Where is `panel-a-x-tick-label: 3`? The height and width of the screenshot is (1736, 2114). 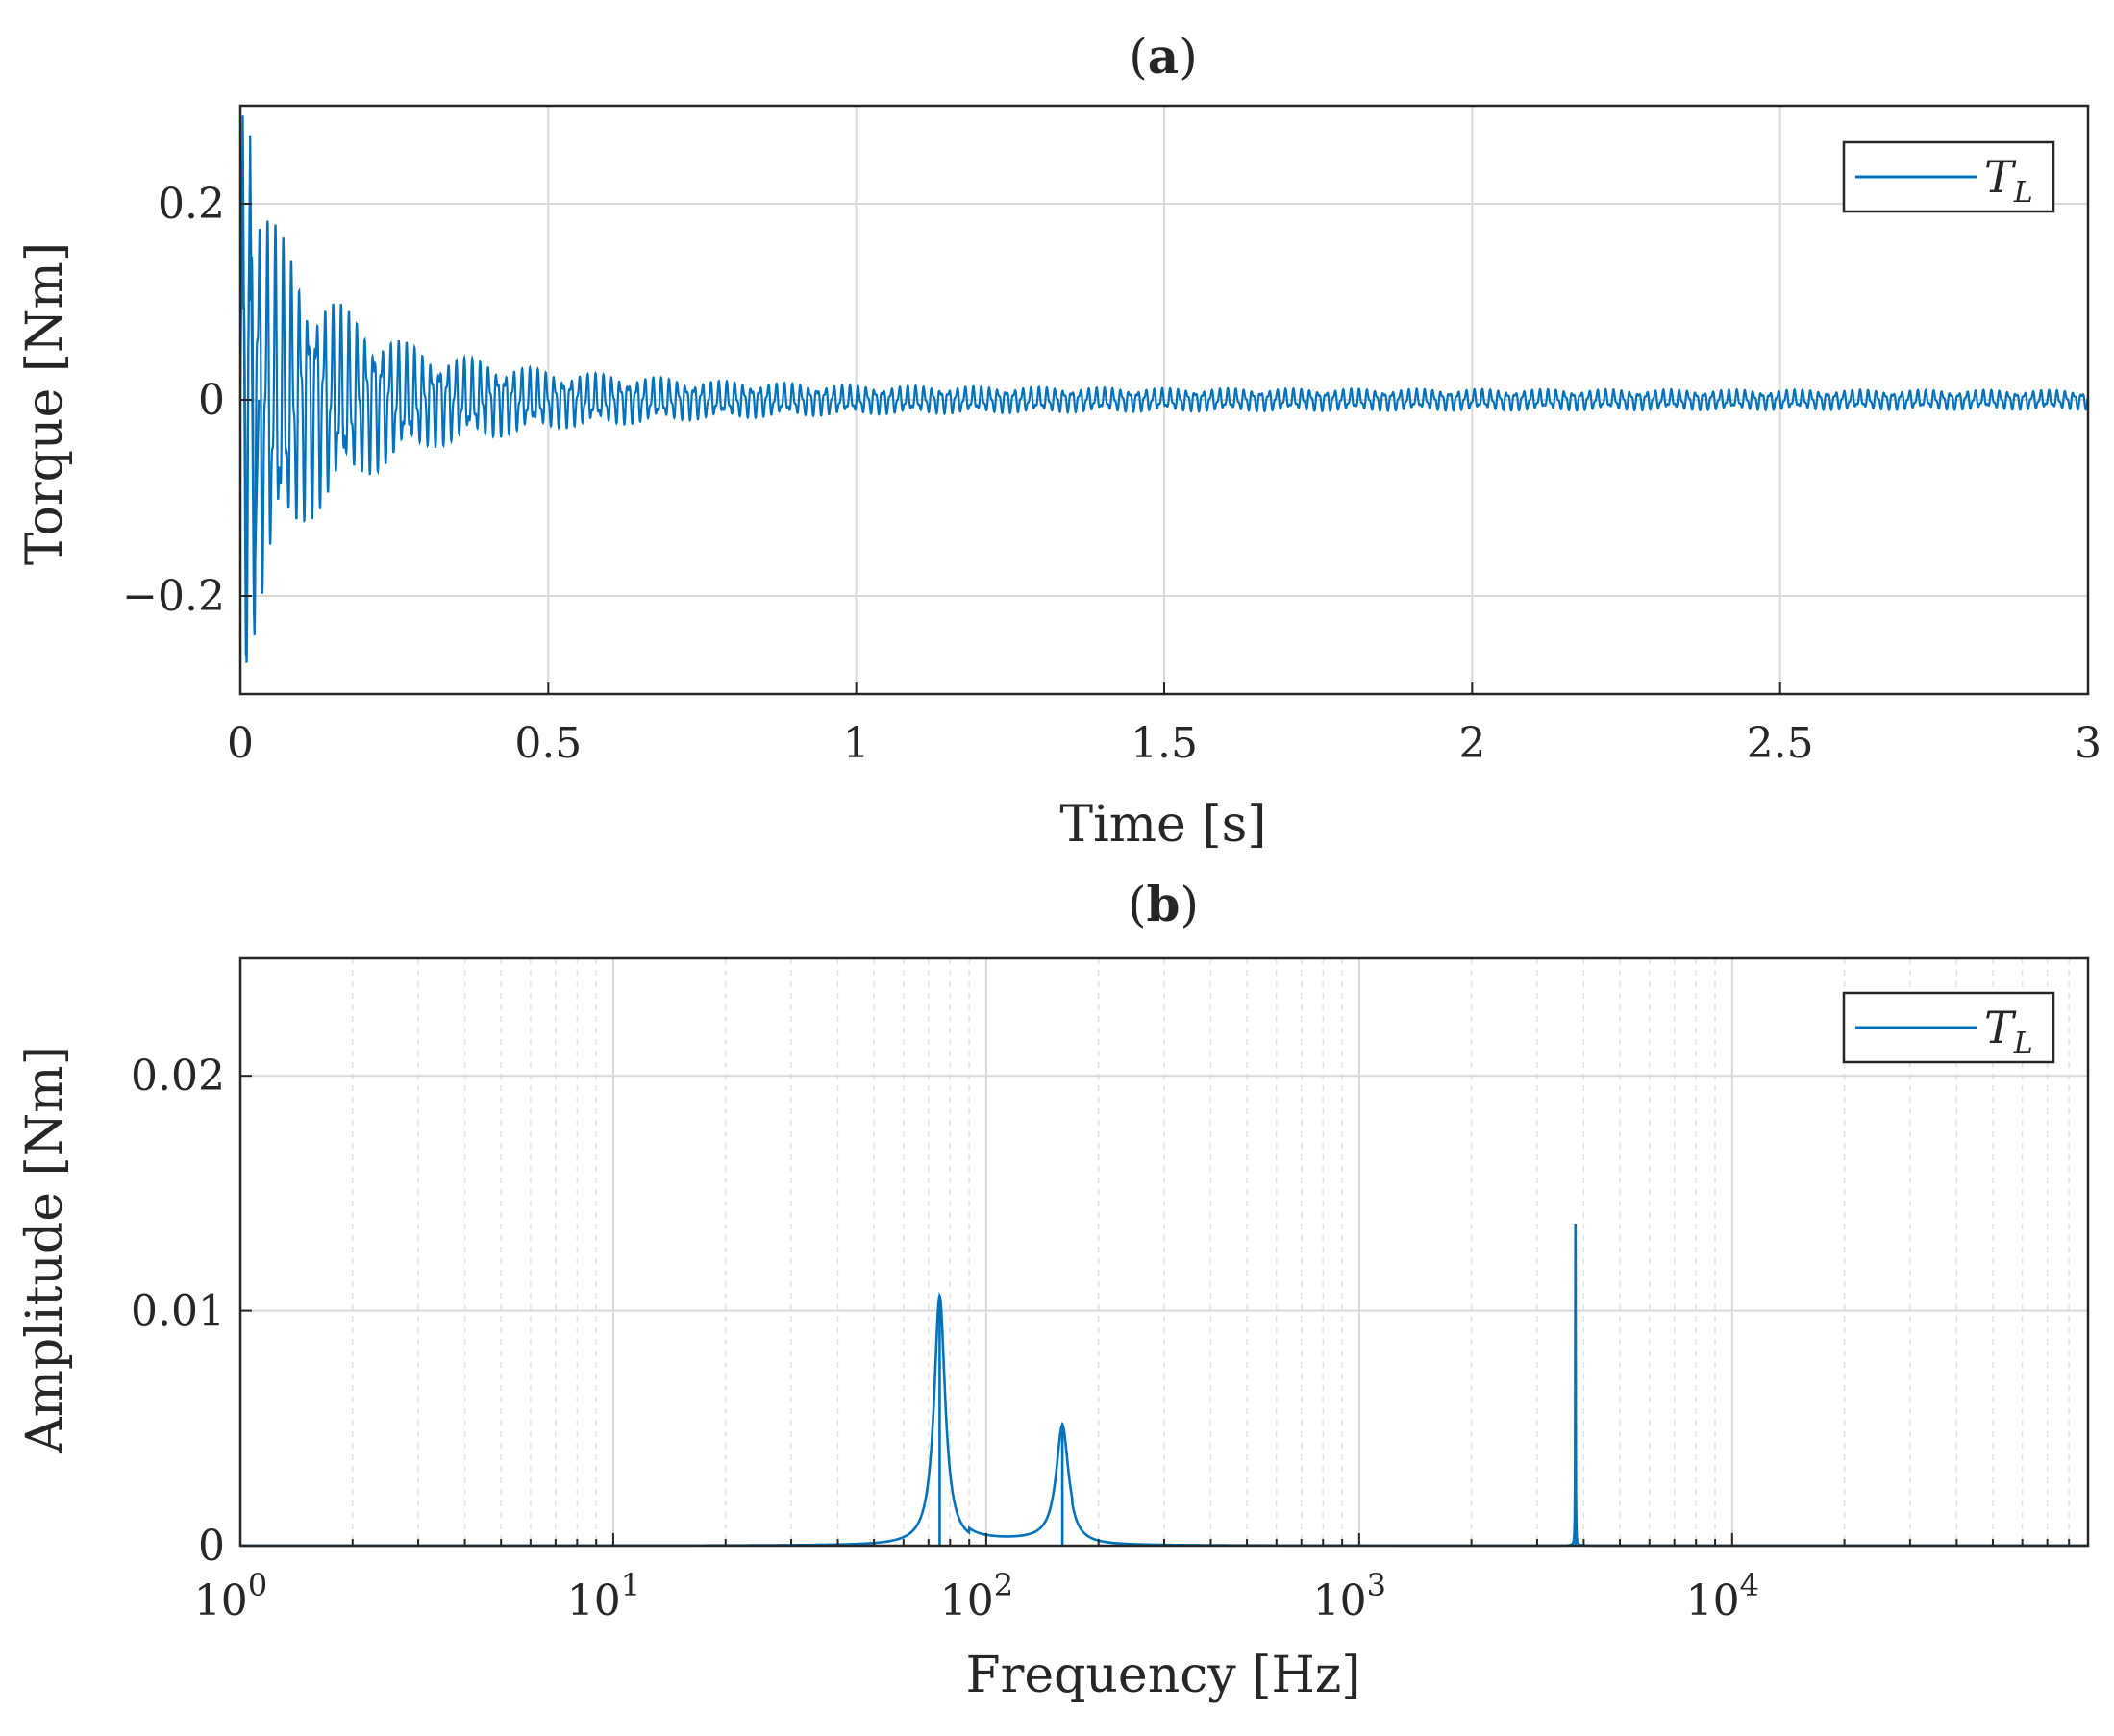
panel-a-x-tick-label: 3 is located at coordinates (2088, 743).